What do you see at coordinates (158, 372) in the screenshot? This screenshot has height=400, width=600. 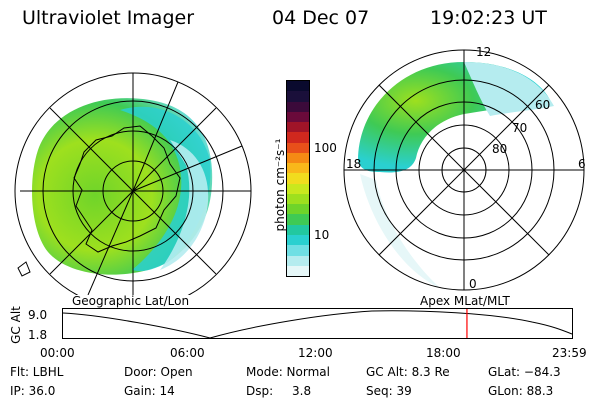 I see `door-info: Door: Open` at bounding box center [158, 372].